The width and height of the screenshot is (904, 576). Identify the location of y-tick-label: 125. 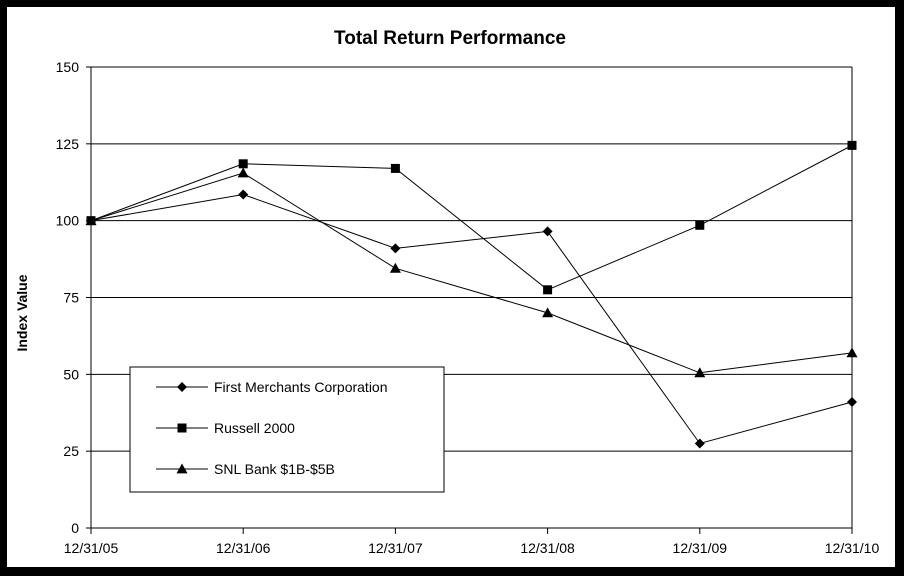
(68, 144).